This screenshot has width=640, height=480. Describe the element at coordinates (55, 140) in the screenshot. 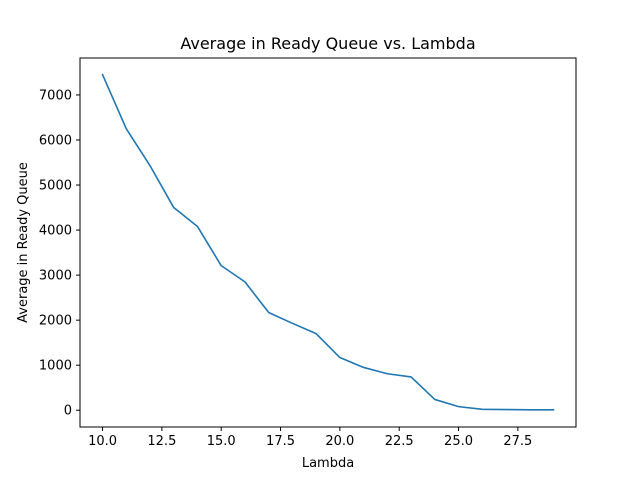

I see `y-tick-label: 6000` at that location.